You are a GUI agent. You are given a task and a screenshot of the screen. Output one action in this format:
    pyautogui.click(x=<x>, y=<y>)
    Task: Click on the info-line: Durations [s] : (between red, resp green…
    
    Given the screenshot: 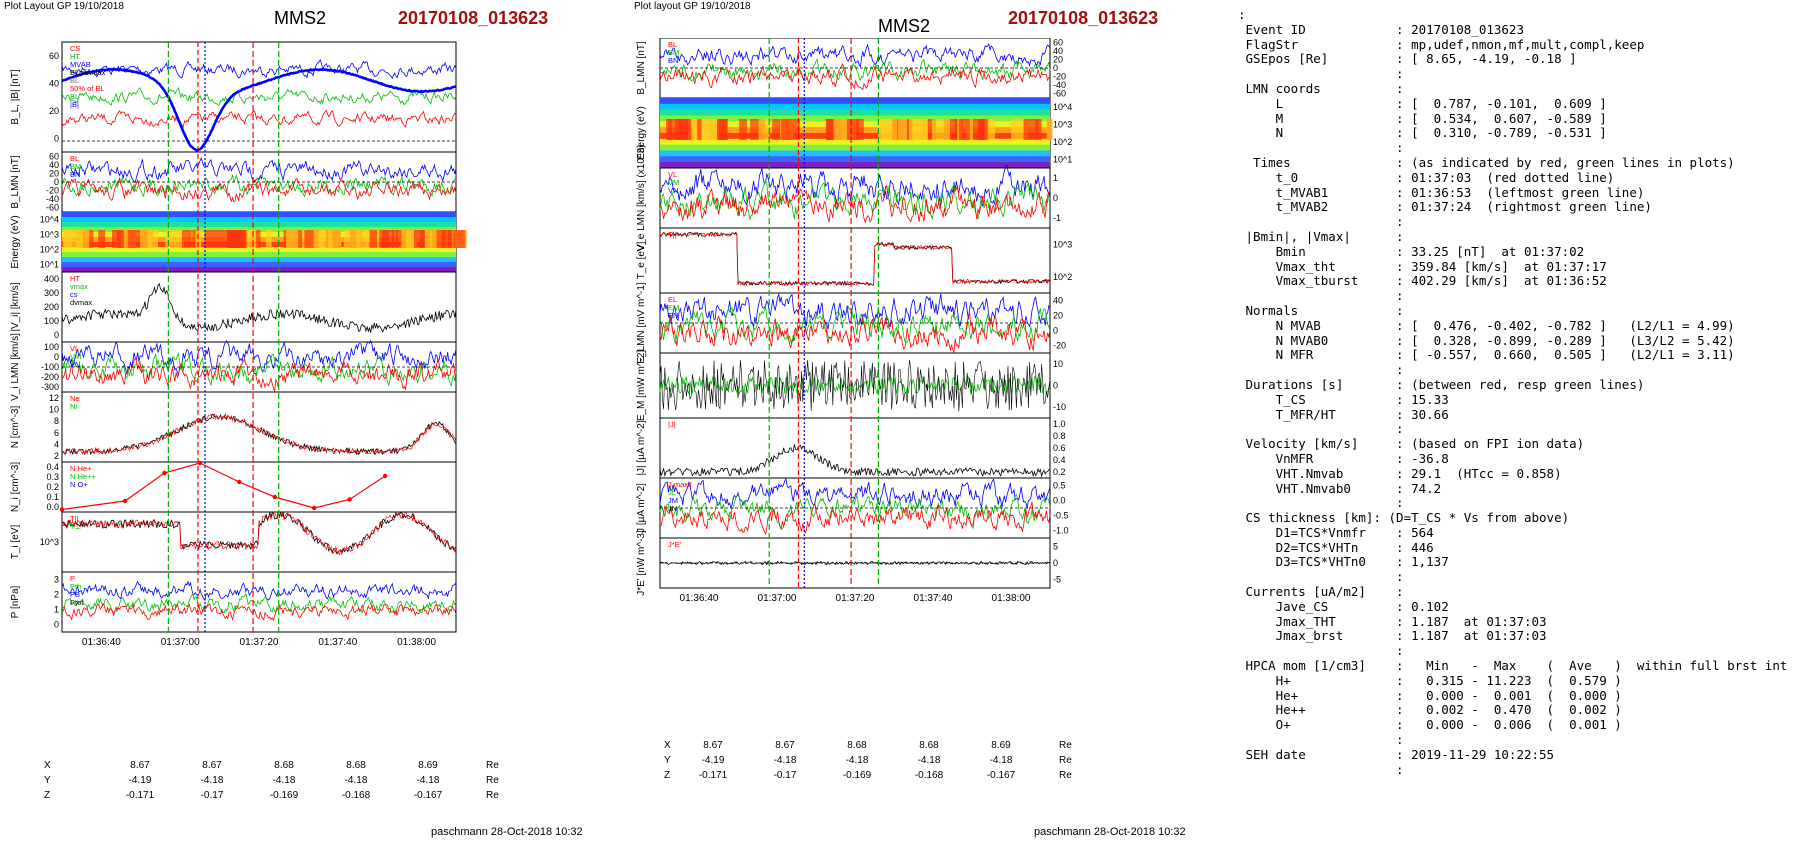 What is the action you would take?
    pyautogui.click(x=1441, y=384)
    